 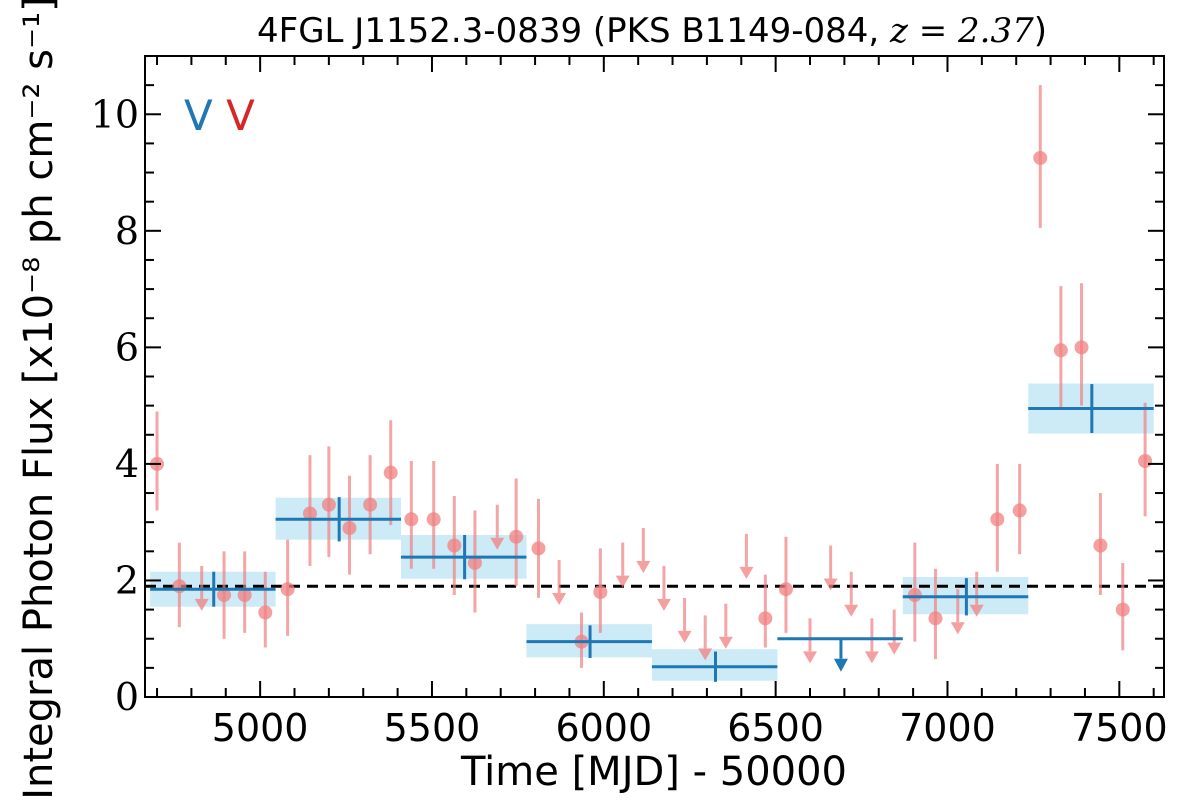 I want to click on chart-title-end: ), so click(x=1040, y=31).